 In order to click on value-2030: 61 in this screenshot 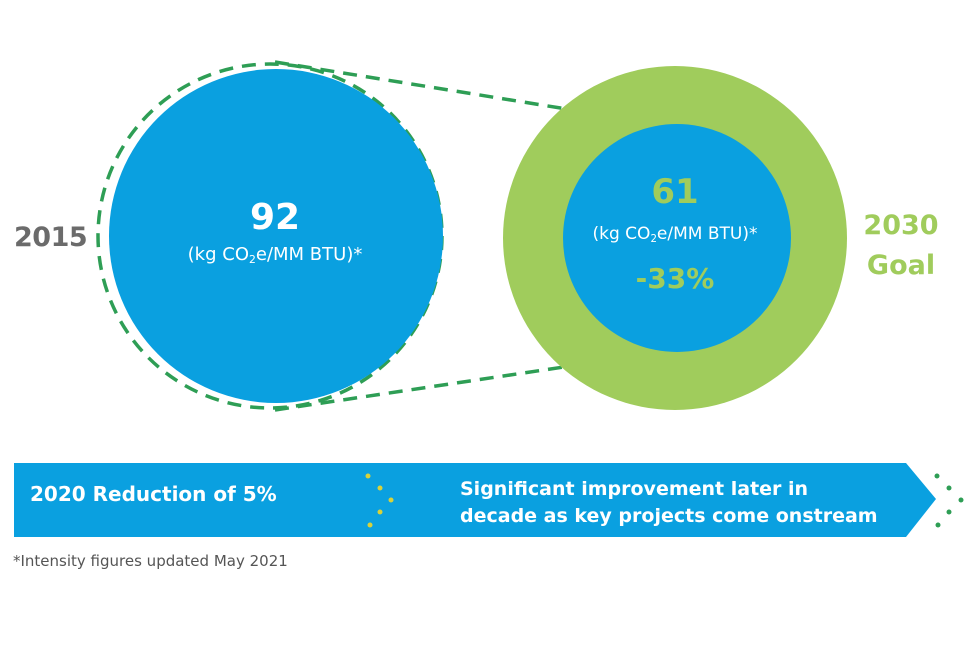, I will do `click(675, 192)`.